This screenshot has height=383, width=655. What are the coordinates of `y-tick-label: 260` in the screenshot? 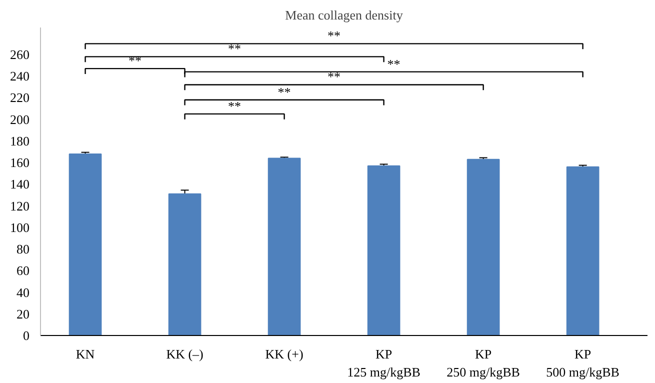 It's located at (20, 54).